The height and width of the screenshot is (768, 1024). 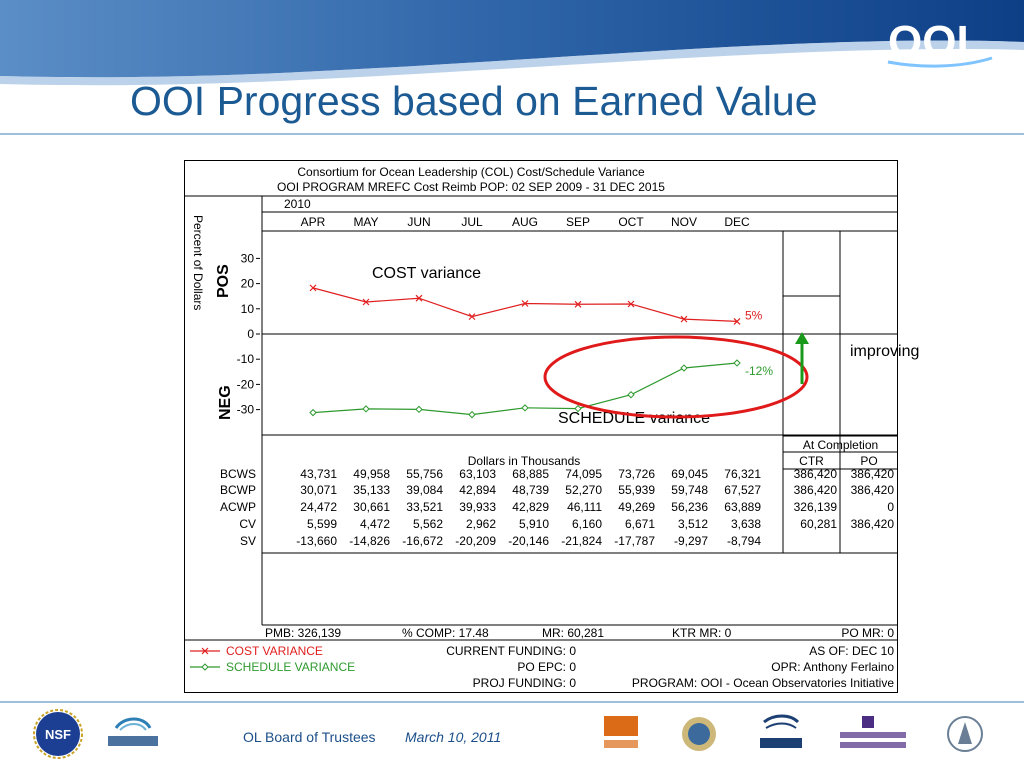 I want to click on month-label: JUN, so click(x=418, y=222).